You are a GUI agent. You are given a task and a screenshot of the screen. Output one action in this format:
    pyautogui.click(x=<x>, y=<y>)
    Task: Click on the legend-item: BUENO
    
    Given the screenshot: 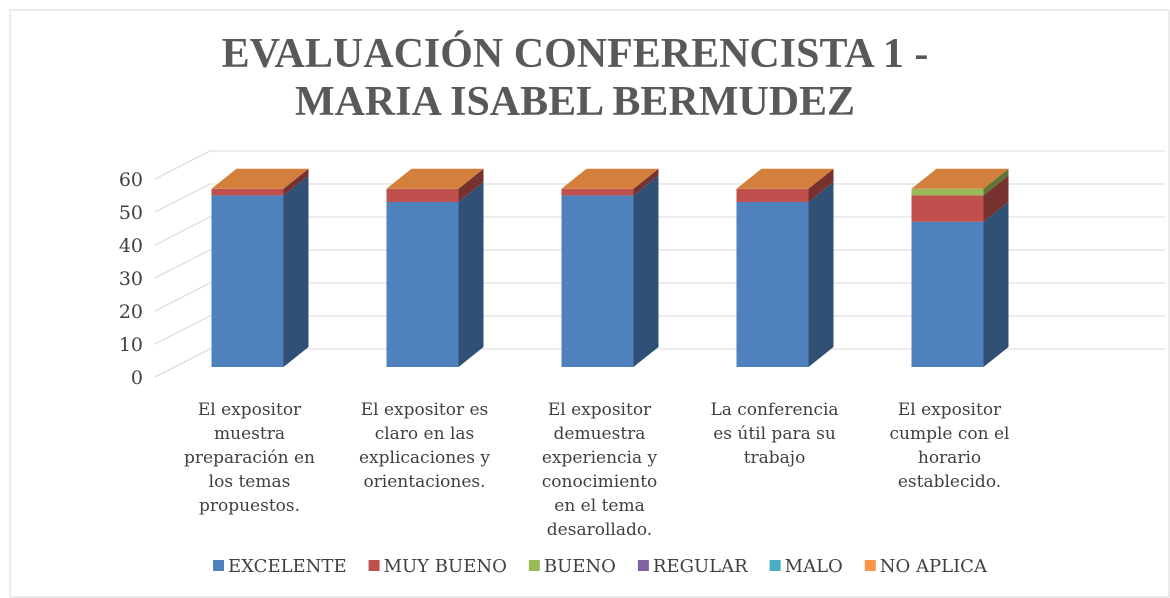 What is the action you would take?
    pyautogui.click(x=572, y=566)
    